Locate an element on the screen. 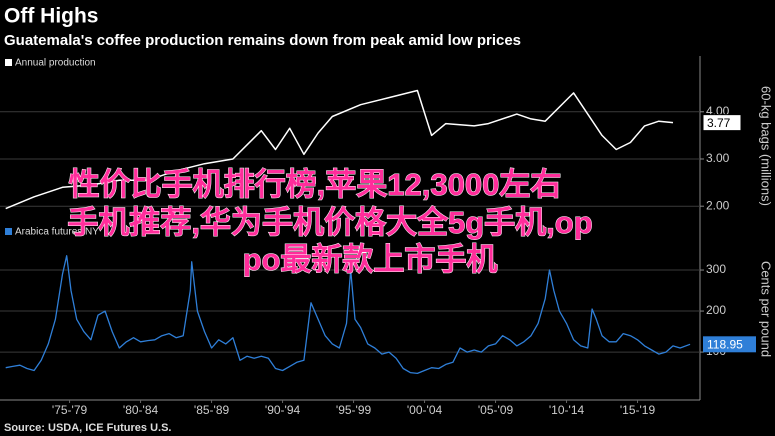 This screenshot has height=436, width=775. value-label: 118.95 is located at coordinates (725, 344).